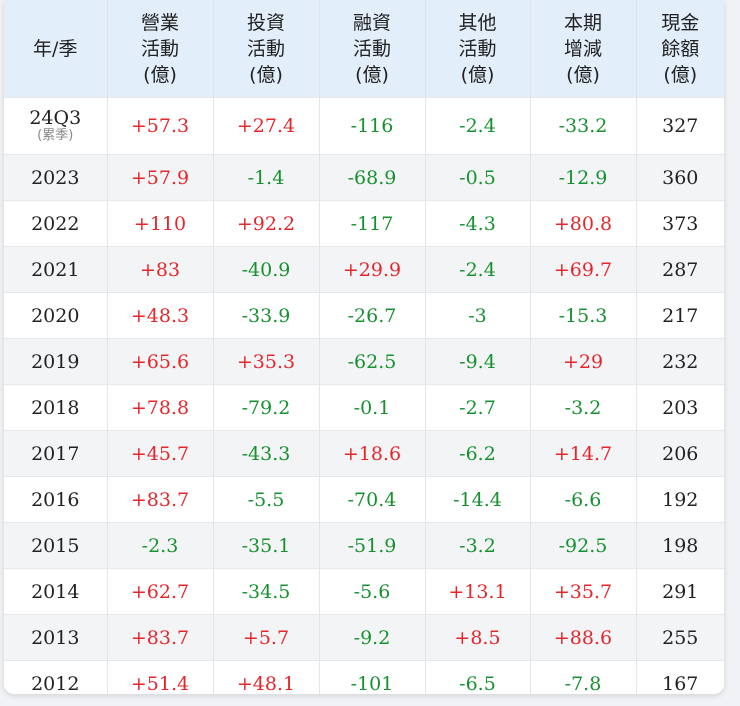 This screenshot has width=740, height=706. Describe the element at coordinates (477, 545) in the screenshot. I see `other-value: -3.2` at that location.